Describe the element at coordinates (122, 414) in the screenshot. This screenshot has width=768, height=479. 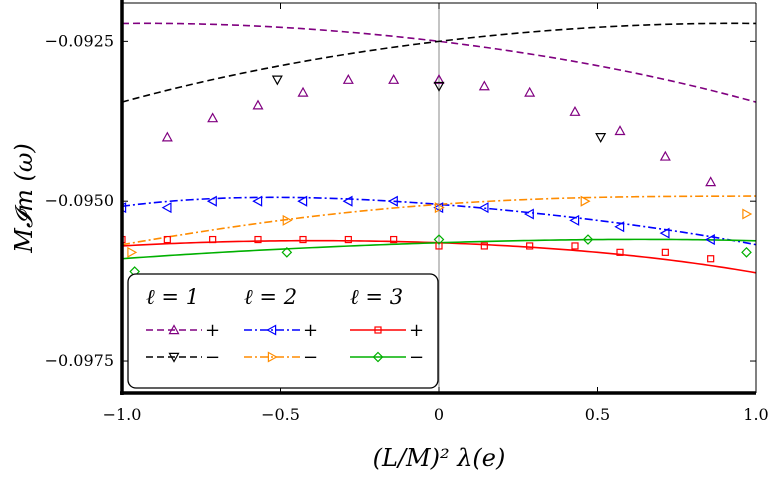
I see `x-tick-label-0: −1.0` at that location.